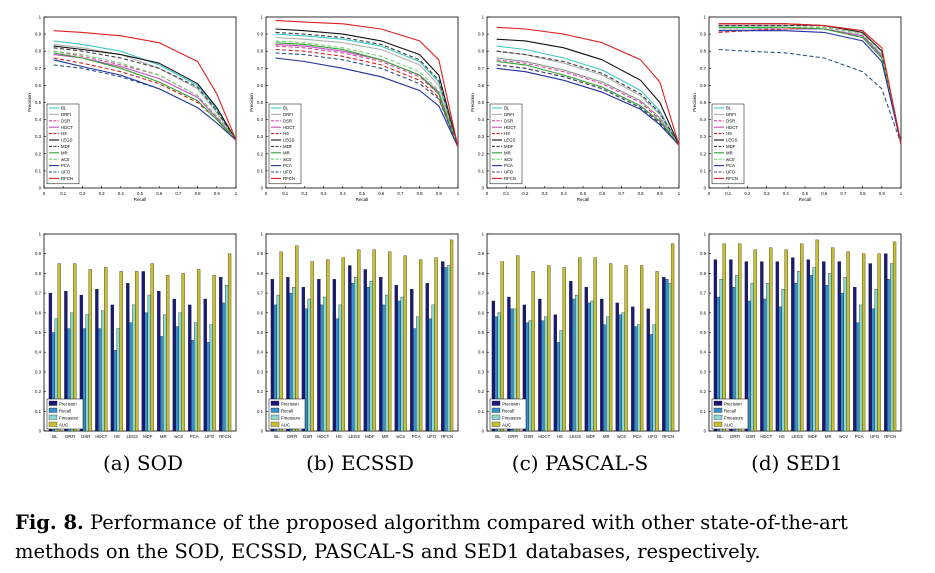 Image resolution: width=935 pixels, height=573 pixels. Describe the element at coordinates (367, 98) in the screenshot. I see `pr-curve-hs` at that location.